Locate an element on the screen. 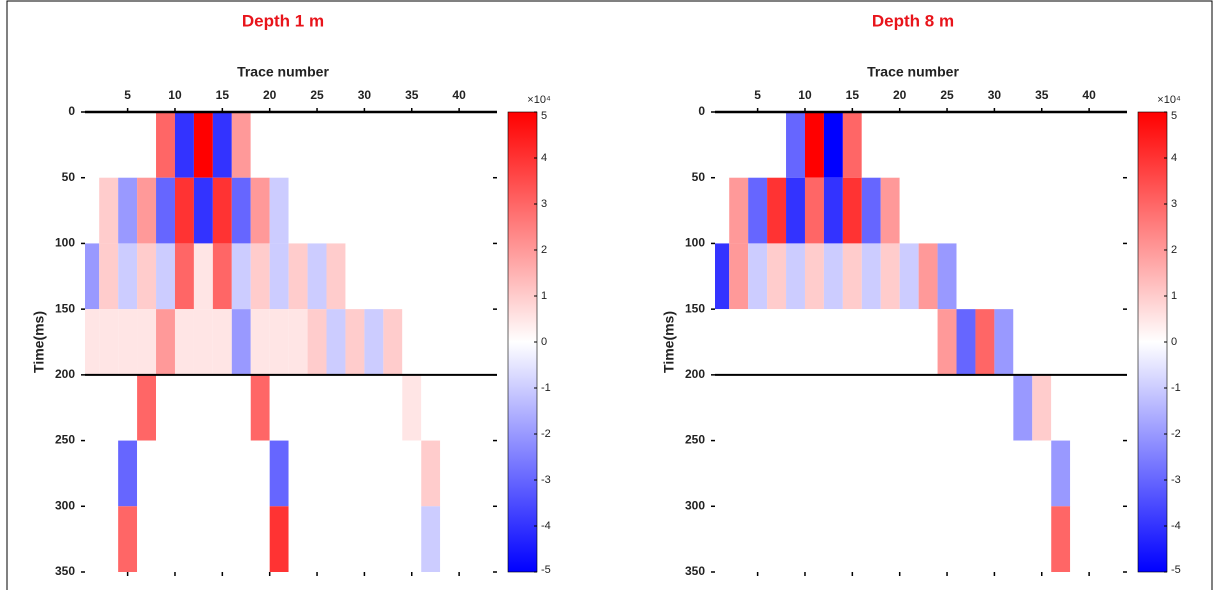 Image resolution: width=1214 pixels, height=595 pixels. chart-title: Depth 8 m is located at coordinates (913, 20).